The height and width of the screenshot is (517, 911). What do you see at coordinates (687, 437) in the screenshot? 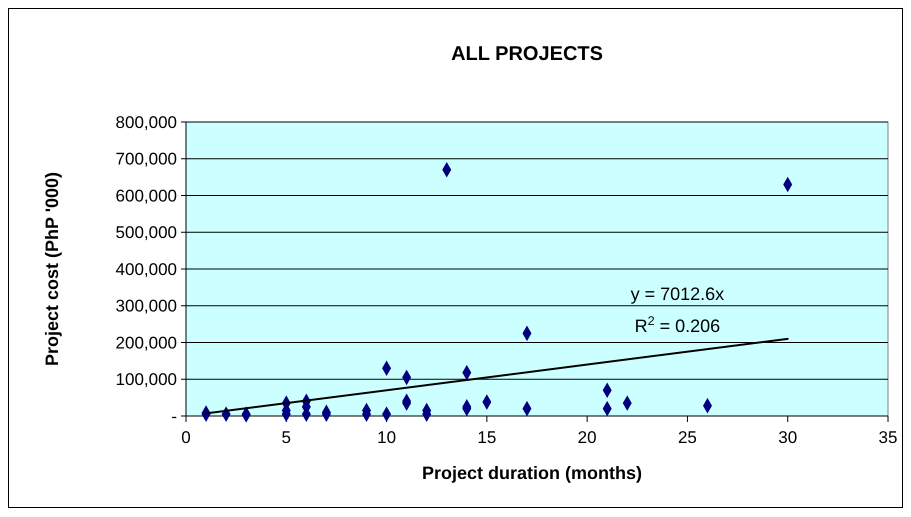
I see `x-tick-label: 25` at bounding box center [687, 437].